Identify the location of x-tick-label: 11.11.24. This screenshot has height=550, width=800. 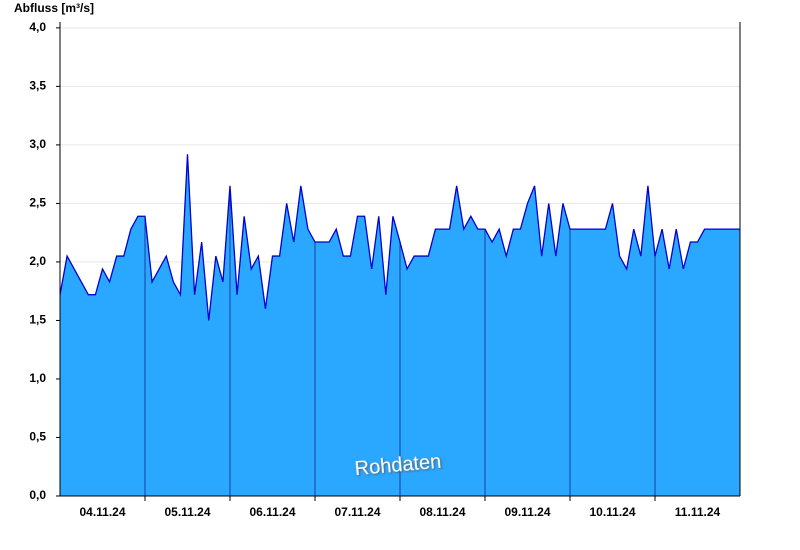
(698, 512).